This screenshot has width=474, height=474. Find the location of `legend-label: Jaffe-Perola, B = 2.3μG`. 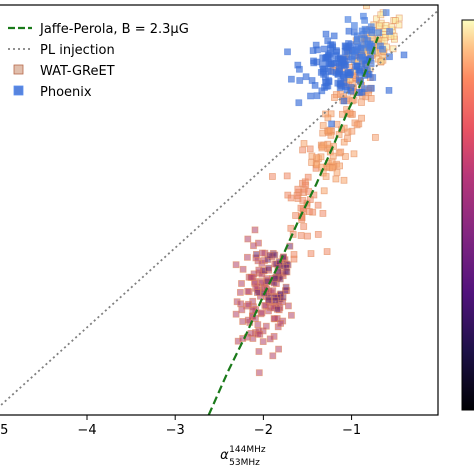

legend-label: Jaffe-Perola, B = 2.3μG is located at coordinates (114, 29).